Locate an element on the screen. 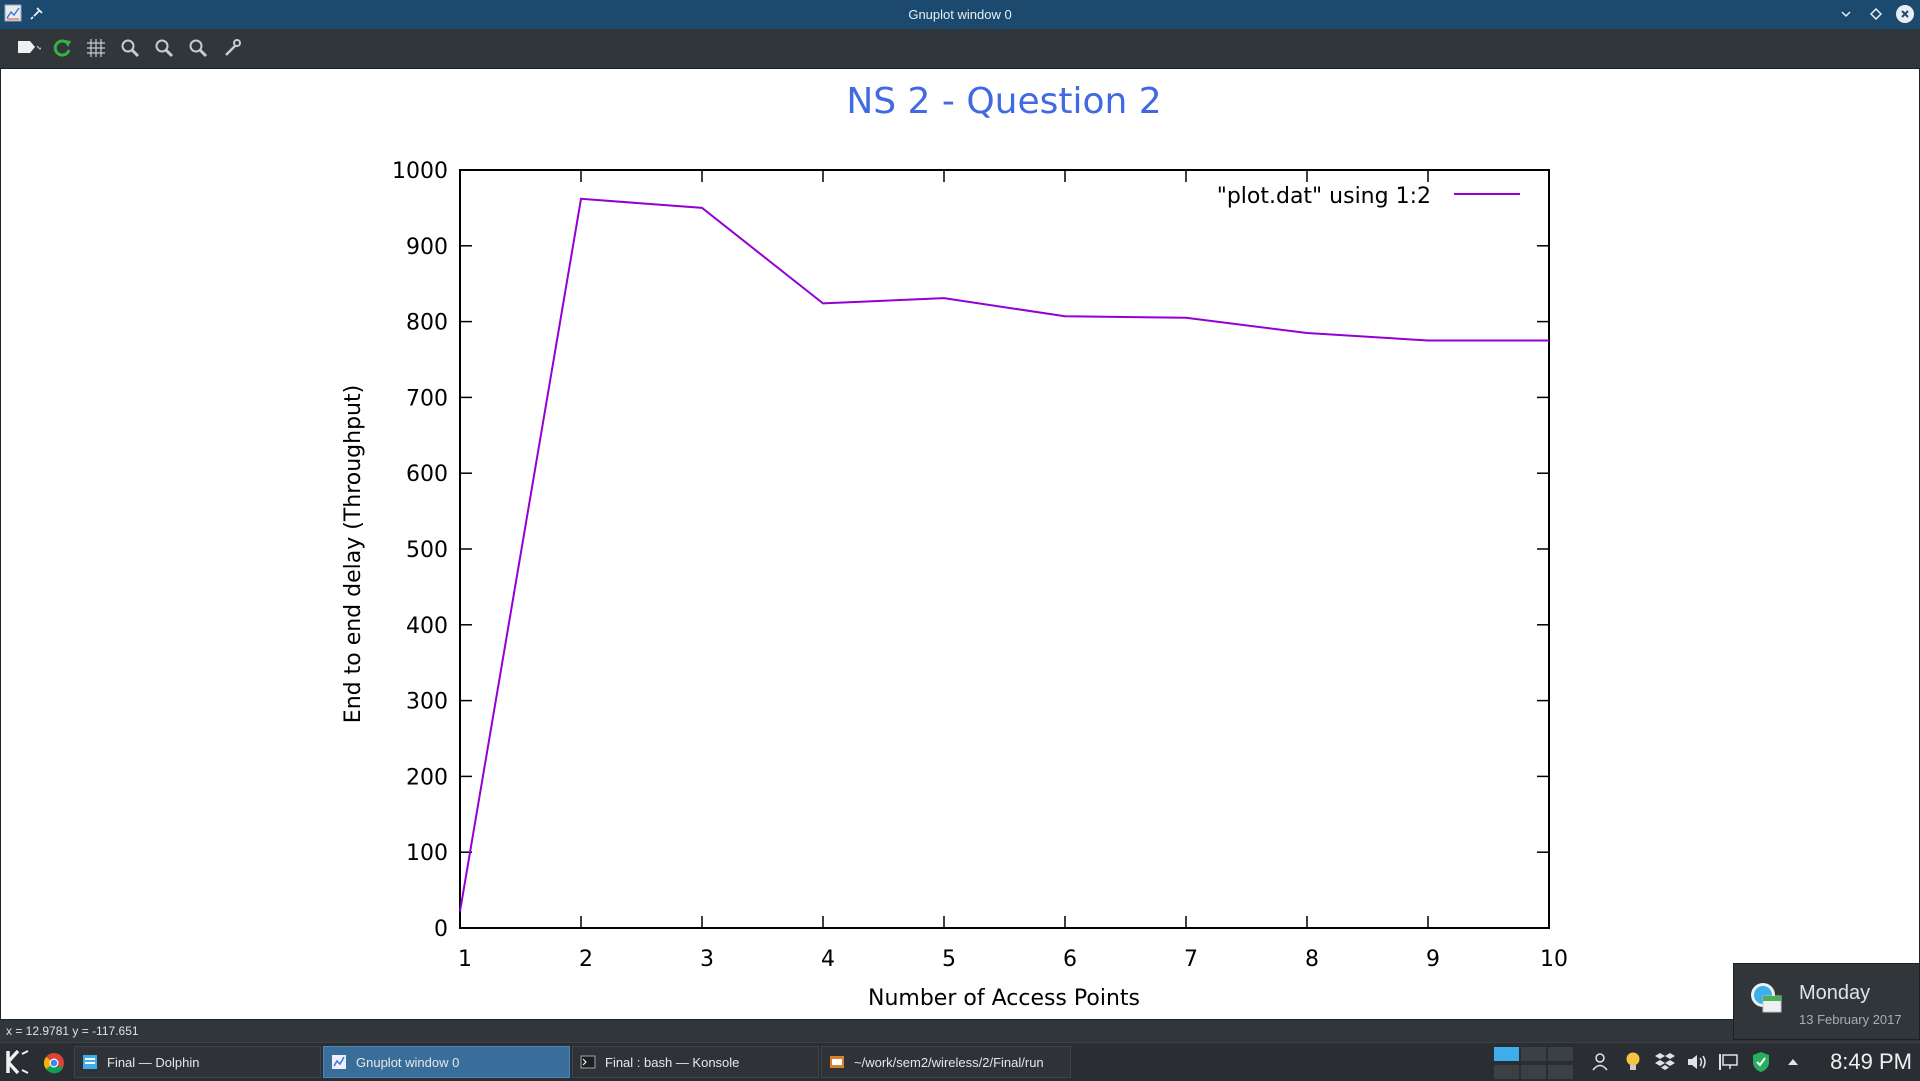 Image resolution: width=1920 pixels, height=1081 pixels. y-tick-label: 200 is located at coordinates (427, 777).